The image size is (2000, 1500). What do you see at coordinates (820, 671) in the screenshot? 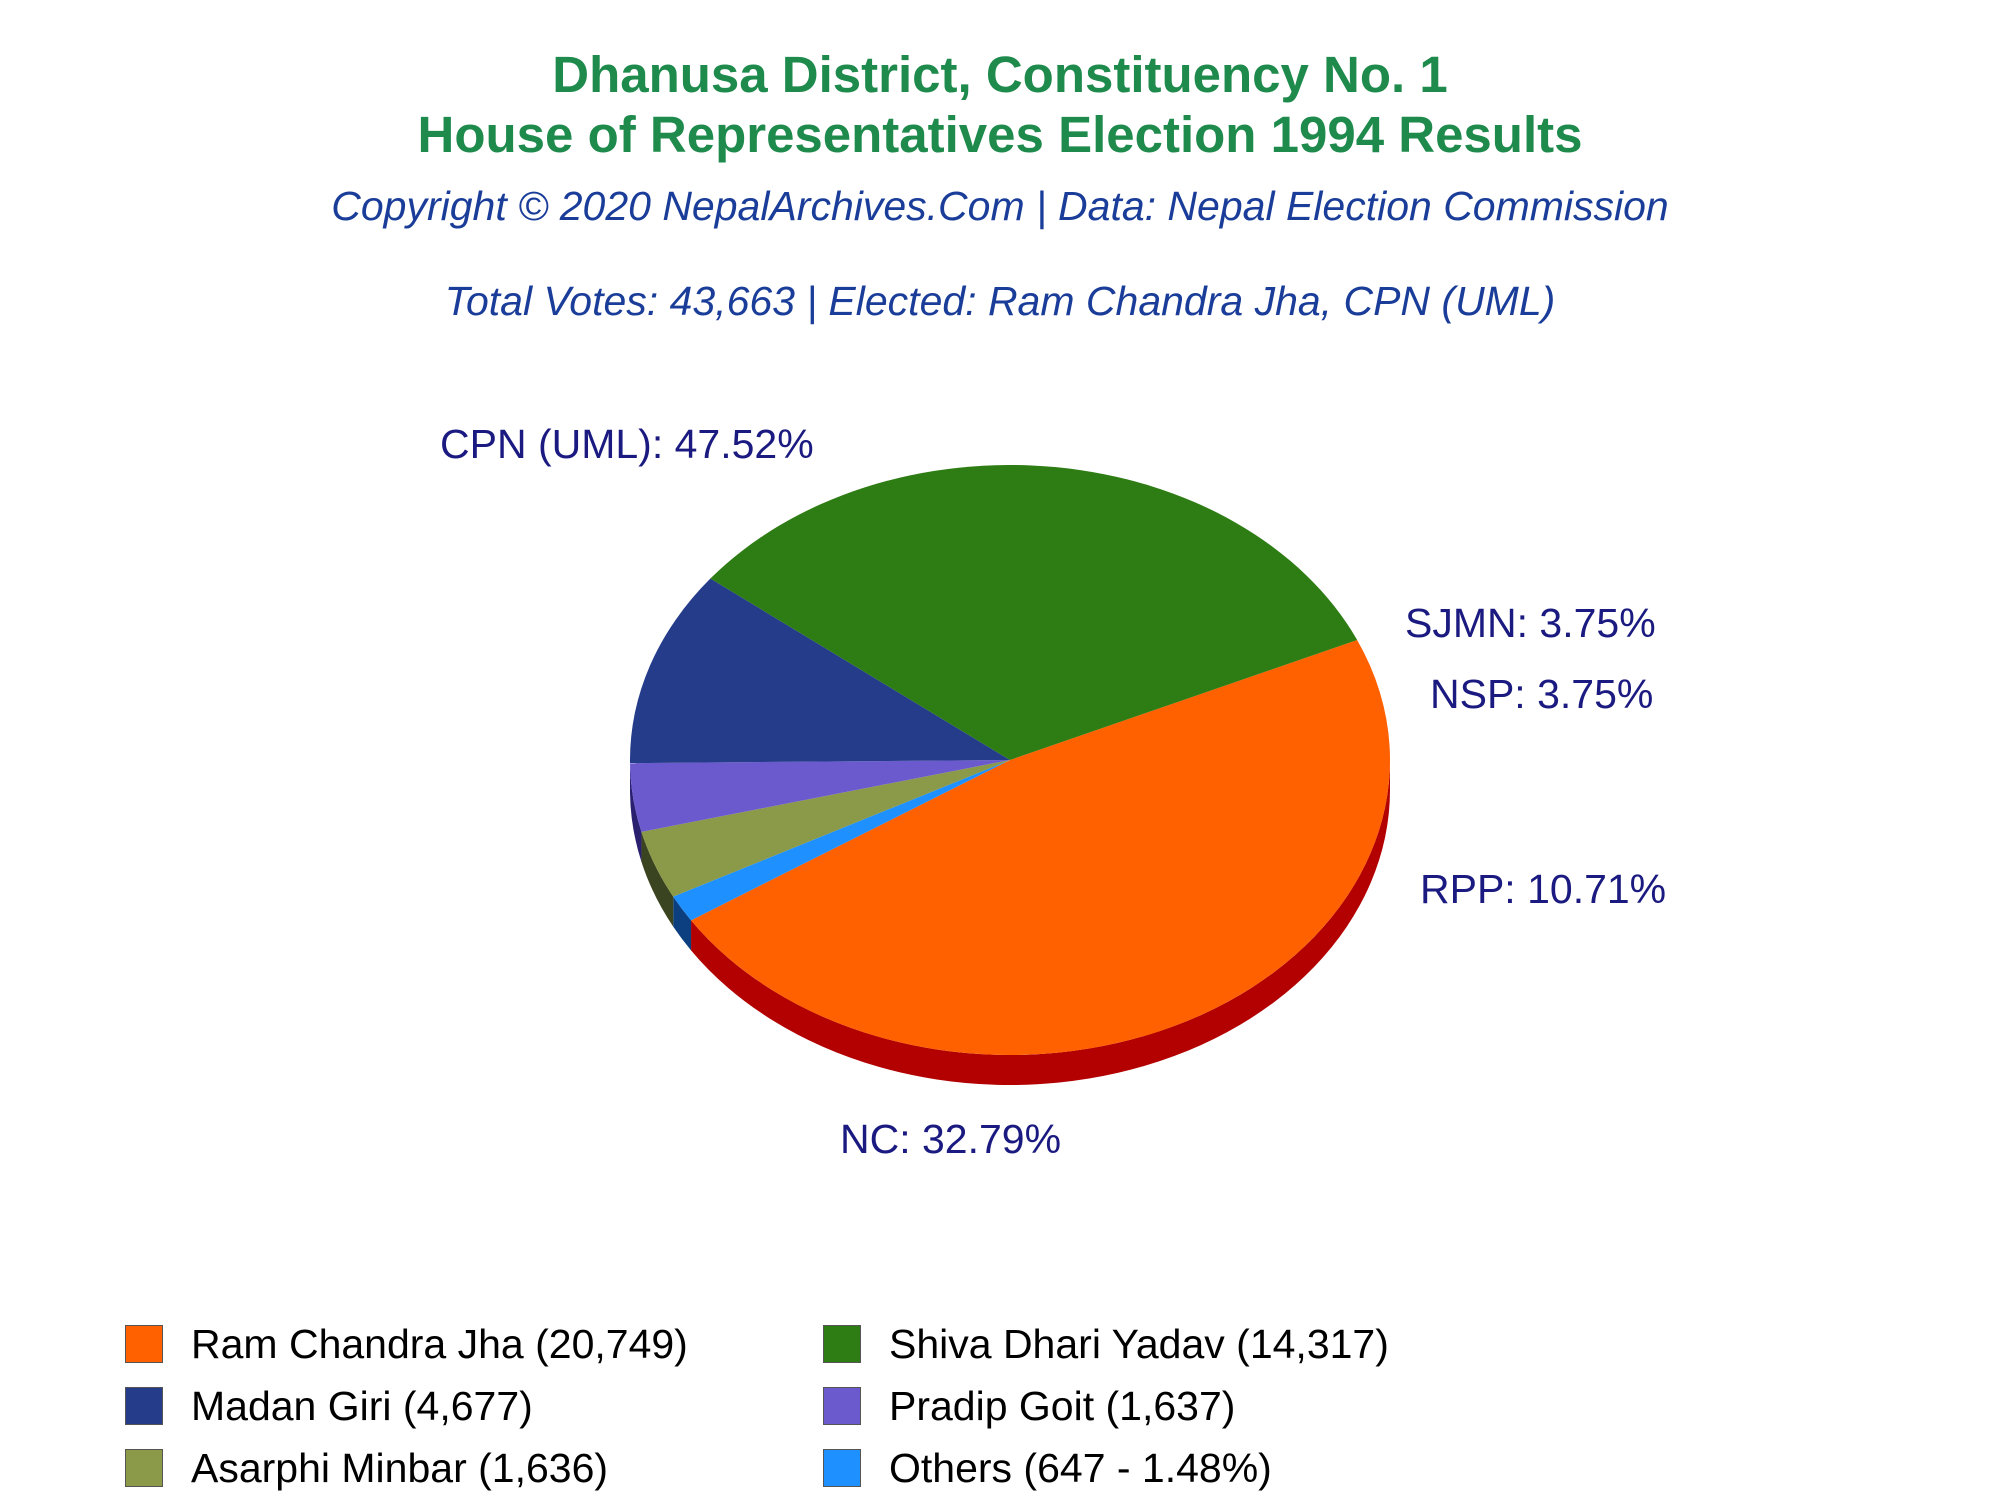
I see `pie-slice-rpp` at bounding box center [820, 671].